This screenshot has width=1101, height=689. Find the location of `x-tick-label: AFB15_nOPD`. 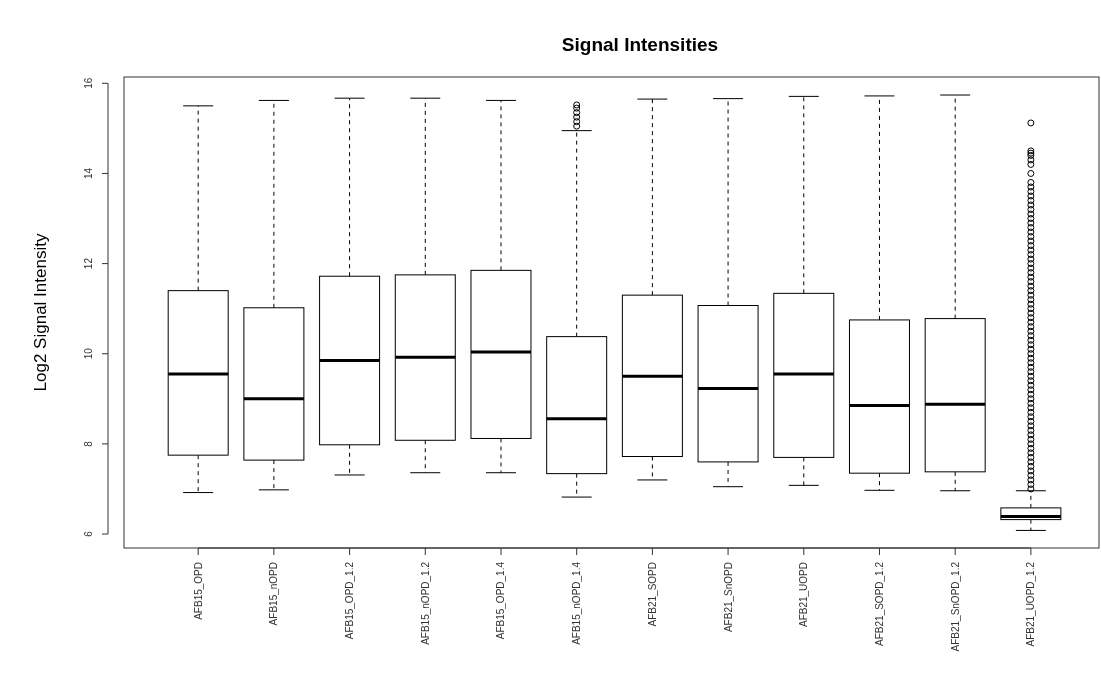

x-tick-label: AFB15_nOPD is located at coordinates (274, 594).